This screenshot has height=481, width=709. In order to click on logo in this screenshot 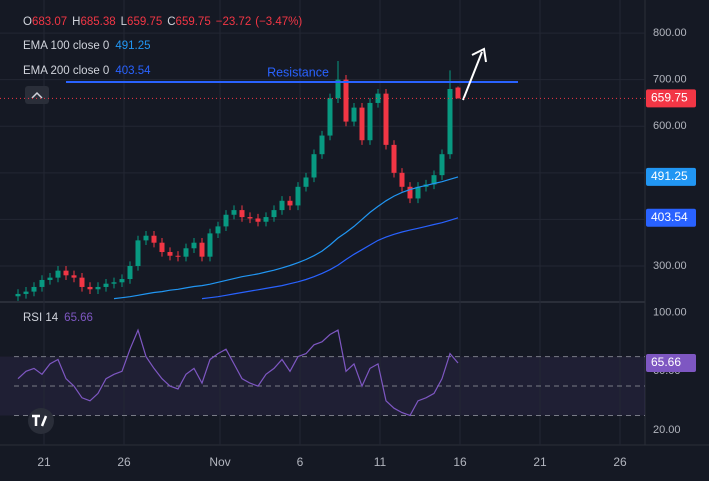, I will do `click(41, 421)`.